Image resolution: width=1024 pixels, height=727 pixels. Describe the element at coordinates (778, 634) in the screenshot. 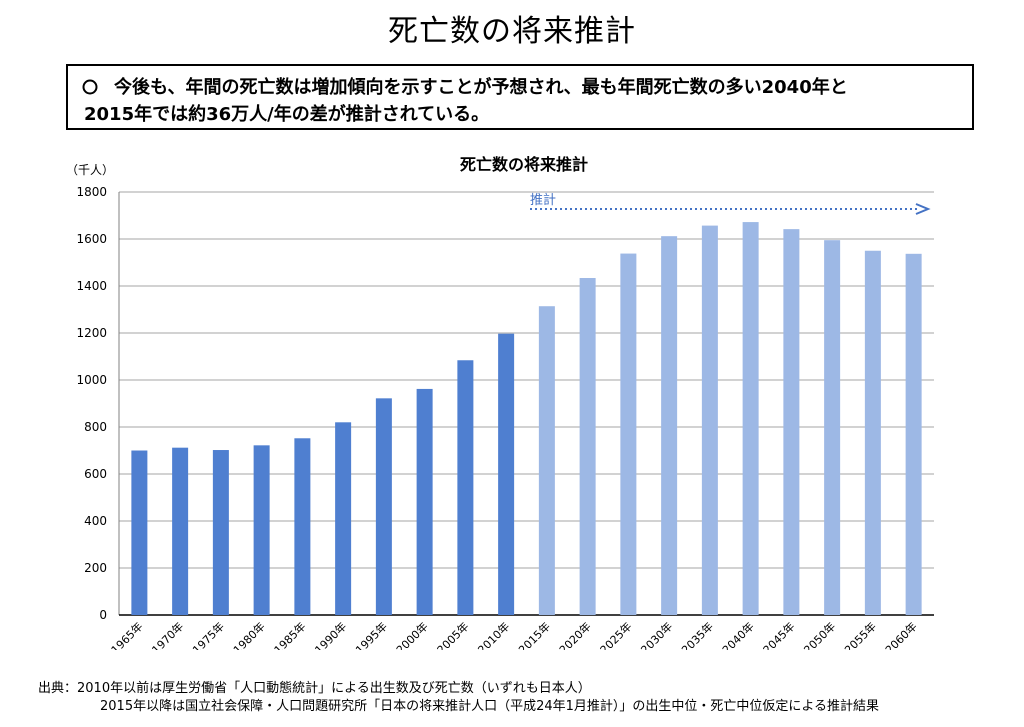

I see `x-tick-label: 2045年` at that location.